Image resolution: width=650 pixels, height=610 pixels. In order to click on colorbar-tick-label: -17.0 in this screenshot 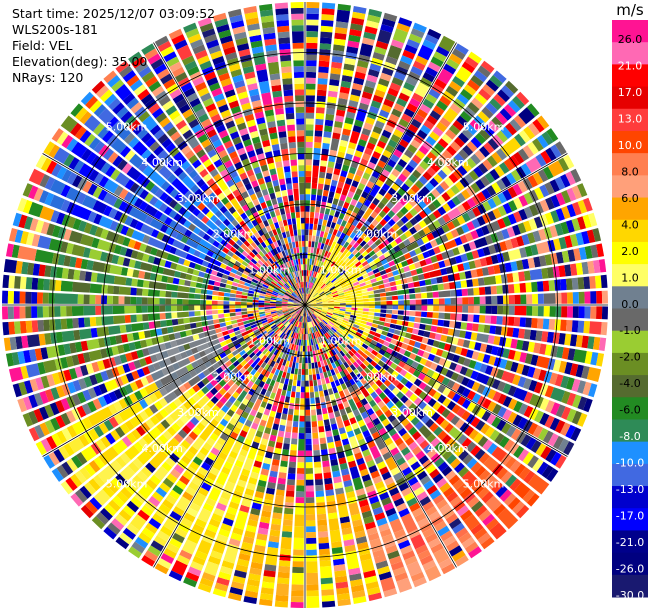, I will do `click(630, 516)`.